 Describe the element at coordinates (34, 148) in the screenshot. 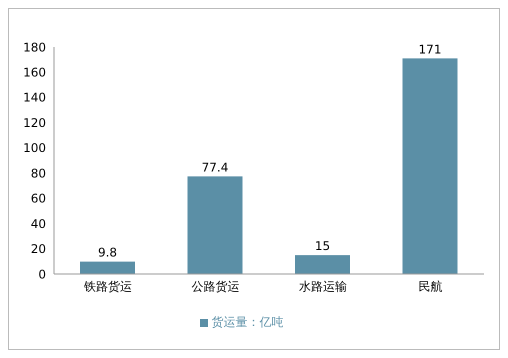

I see `y-tick-label: 100` at that location.